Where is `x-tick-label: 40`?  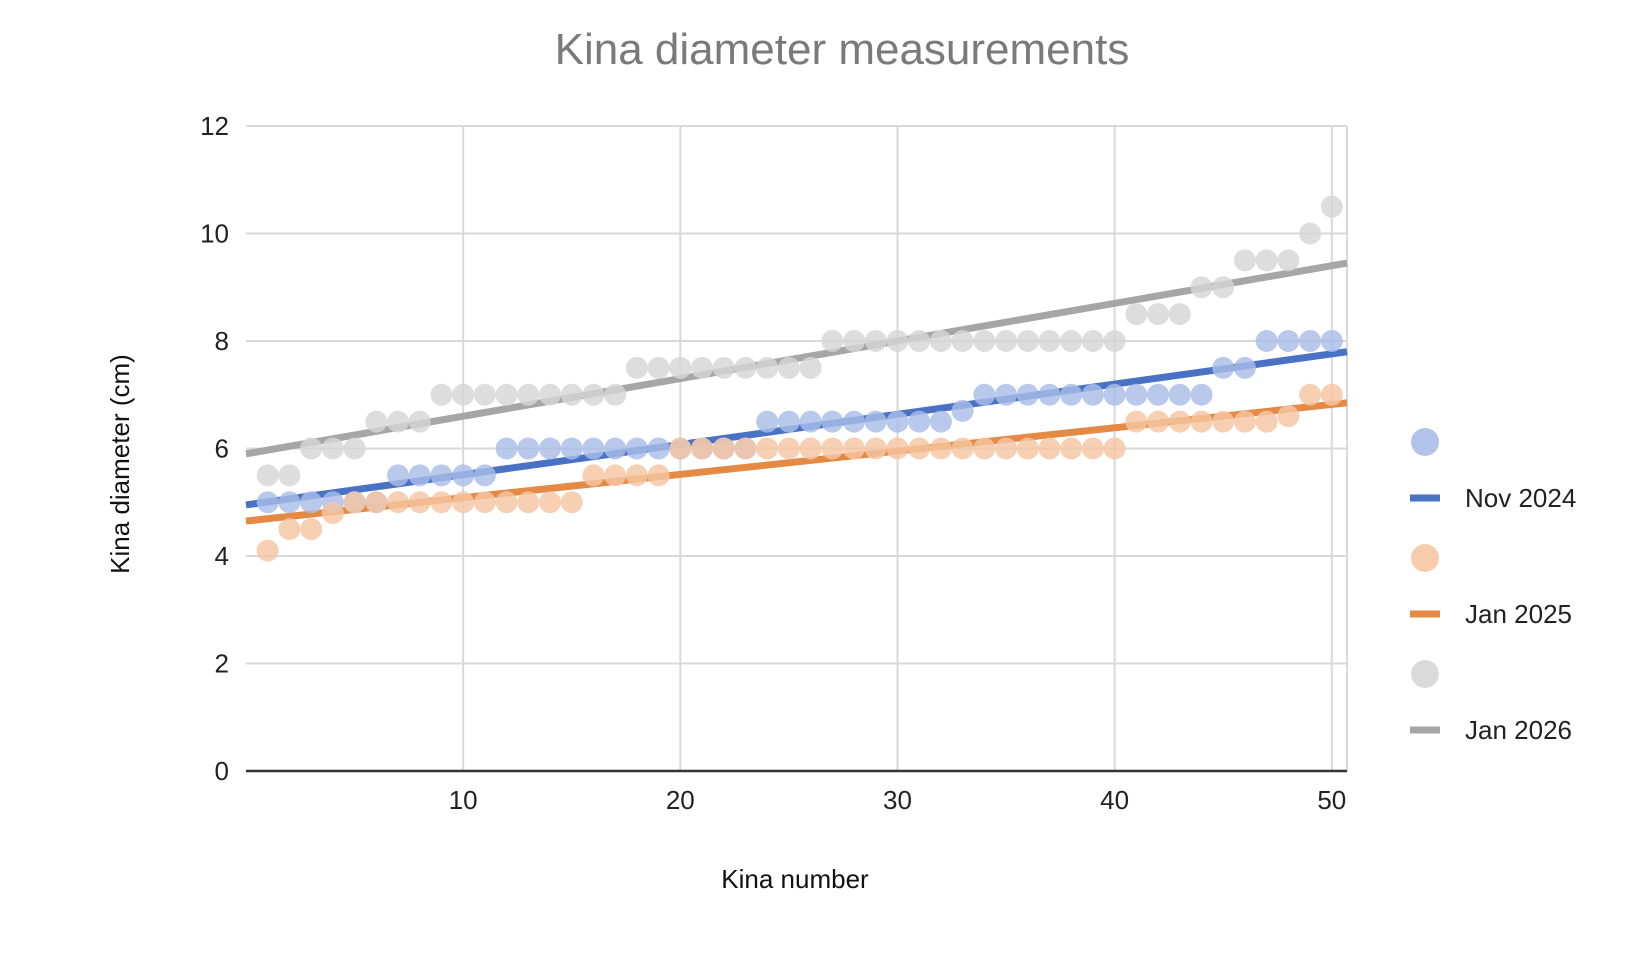
x-tick-label: 40 is located at coordinates (1114, 800).